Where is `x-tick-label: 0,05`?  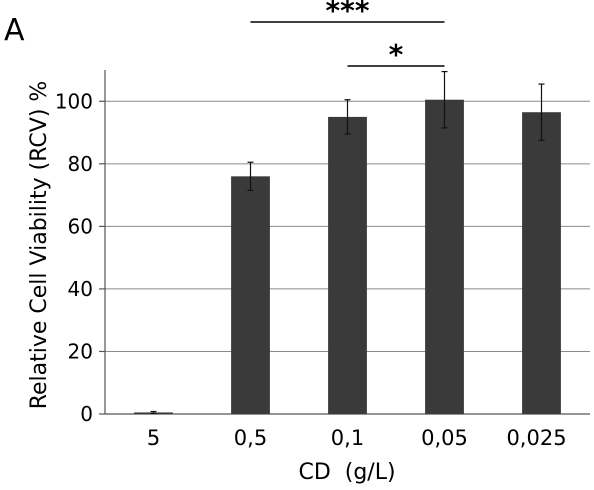
x-tick-label: 0,05 is located at coordinates (444, 438).